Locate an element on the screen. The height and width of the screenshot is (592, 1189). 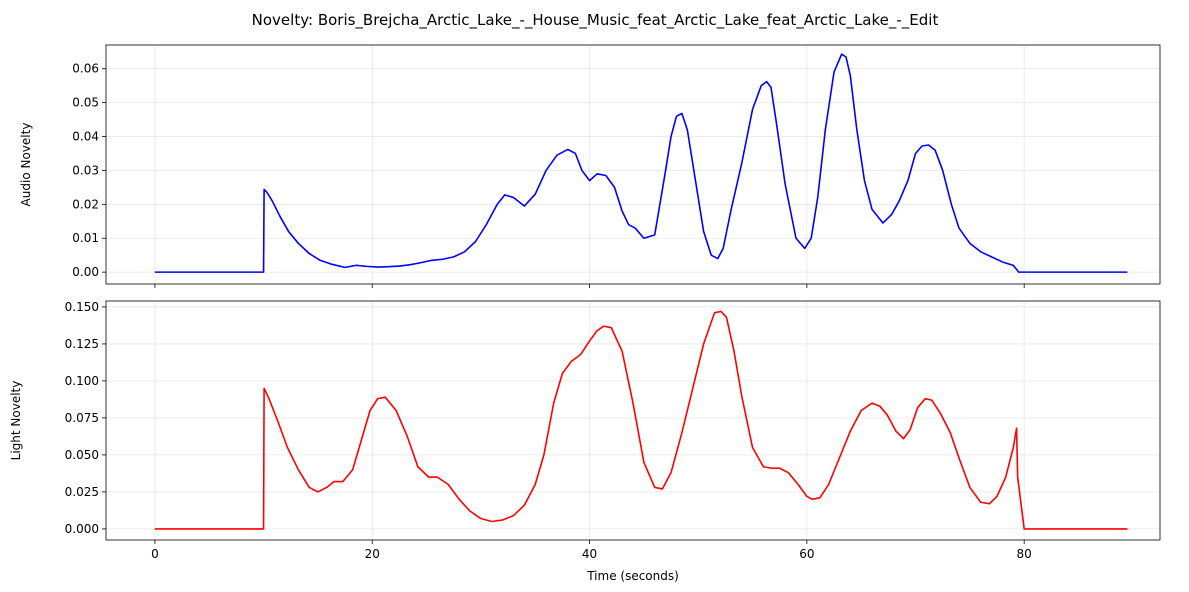
x-axis-label: Time (seconds) is located at coordinates (632, 576).